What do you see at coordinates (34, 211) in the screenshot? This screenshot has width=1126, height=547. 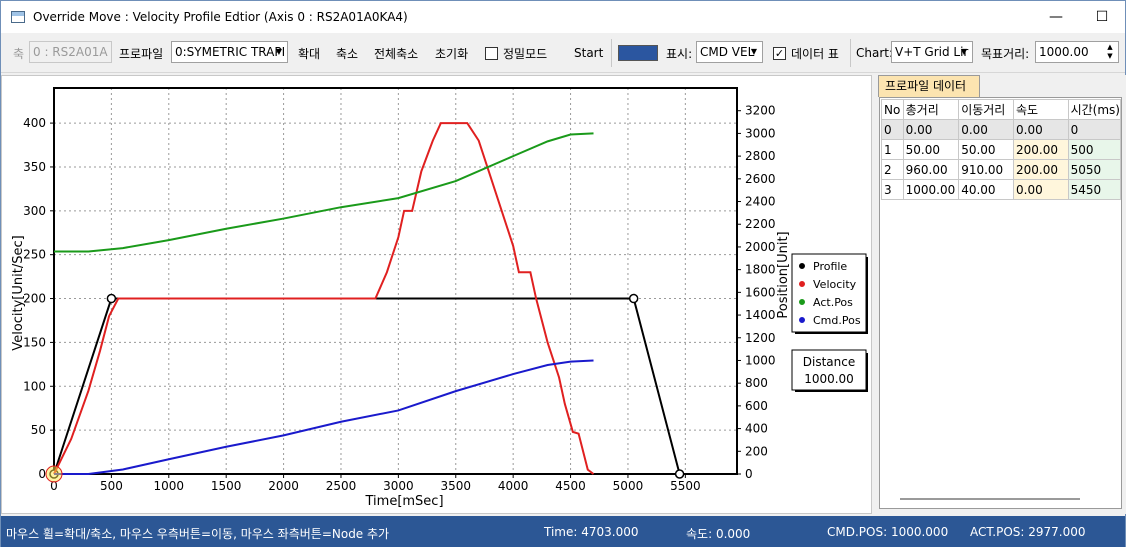 I see `y-tick-label: 300` at bounding box center [34, 211].